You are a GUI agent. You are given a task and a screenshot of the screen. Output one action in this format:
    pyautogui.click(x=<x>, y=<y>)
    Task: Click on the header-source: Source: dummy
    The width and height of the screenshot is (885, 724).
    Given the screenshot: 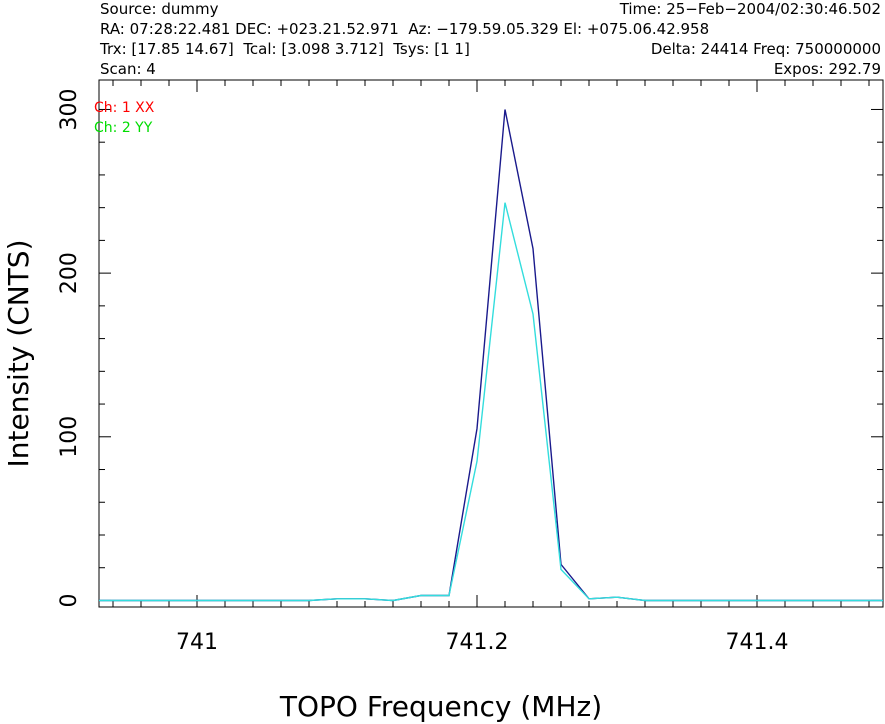 What is the action you would take?
    pyautogui.click(x=159, y=9)
    